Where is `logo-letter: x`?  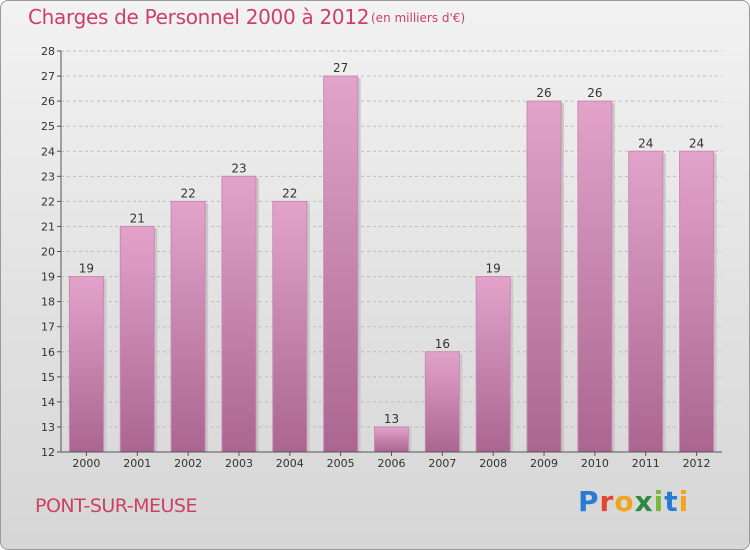
logo-letter: x is located at coordinates (644, 501).